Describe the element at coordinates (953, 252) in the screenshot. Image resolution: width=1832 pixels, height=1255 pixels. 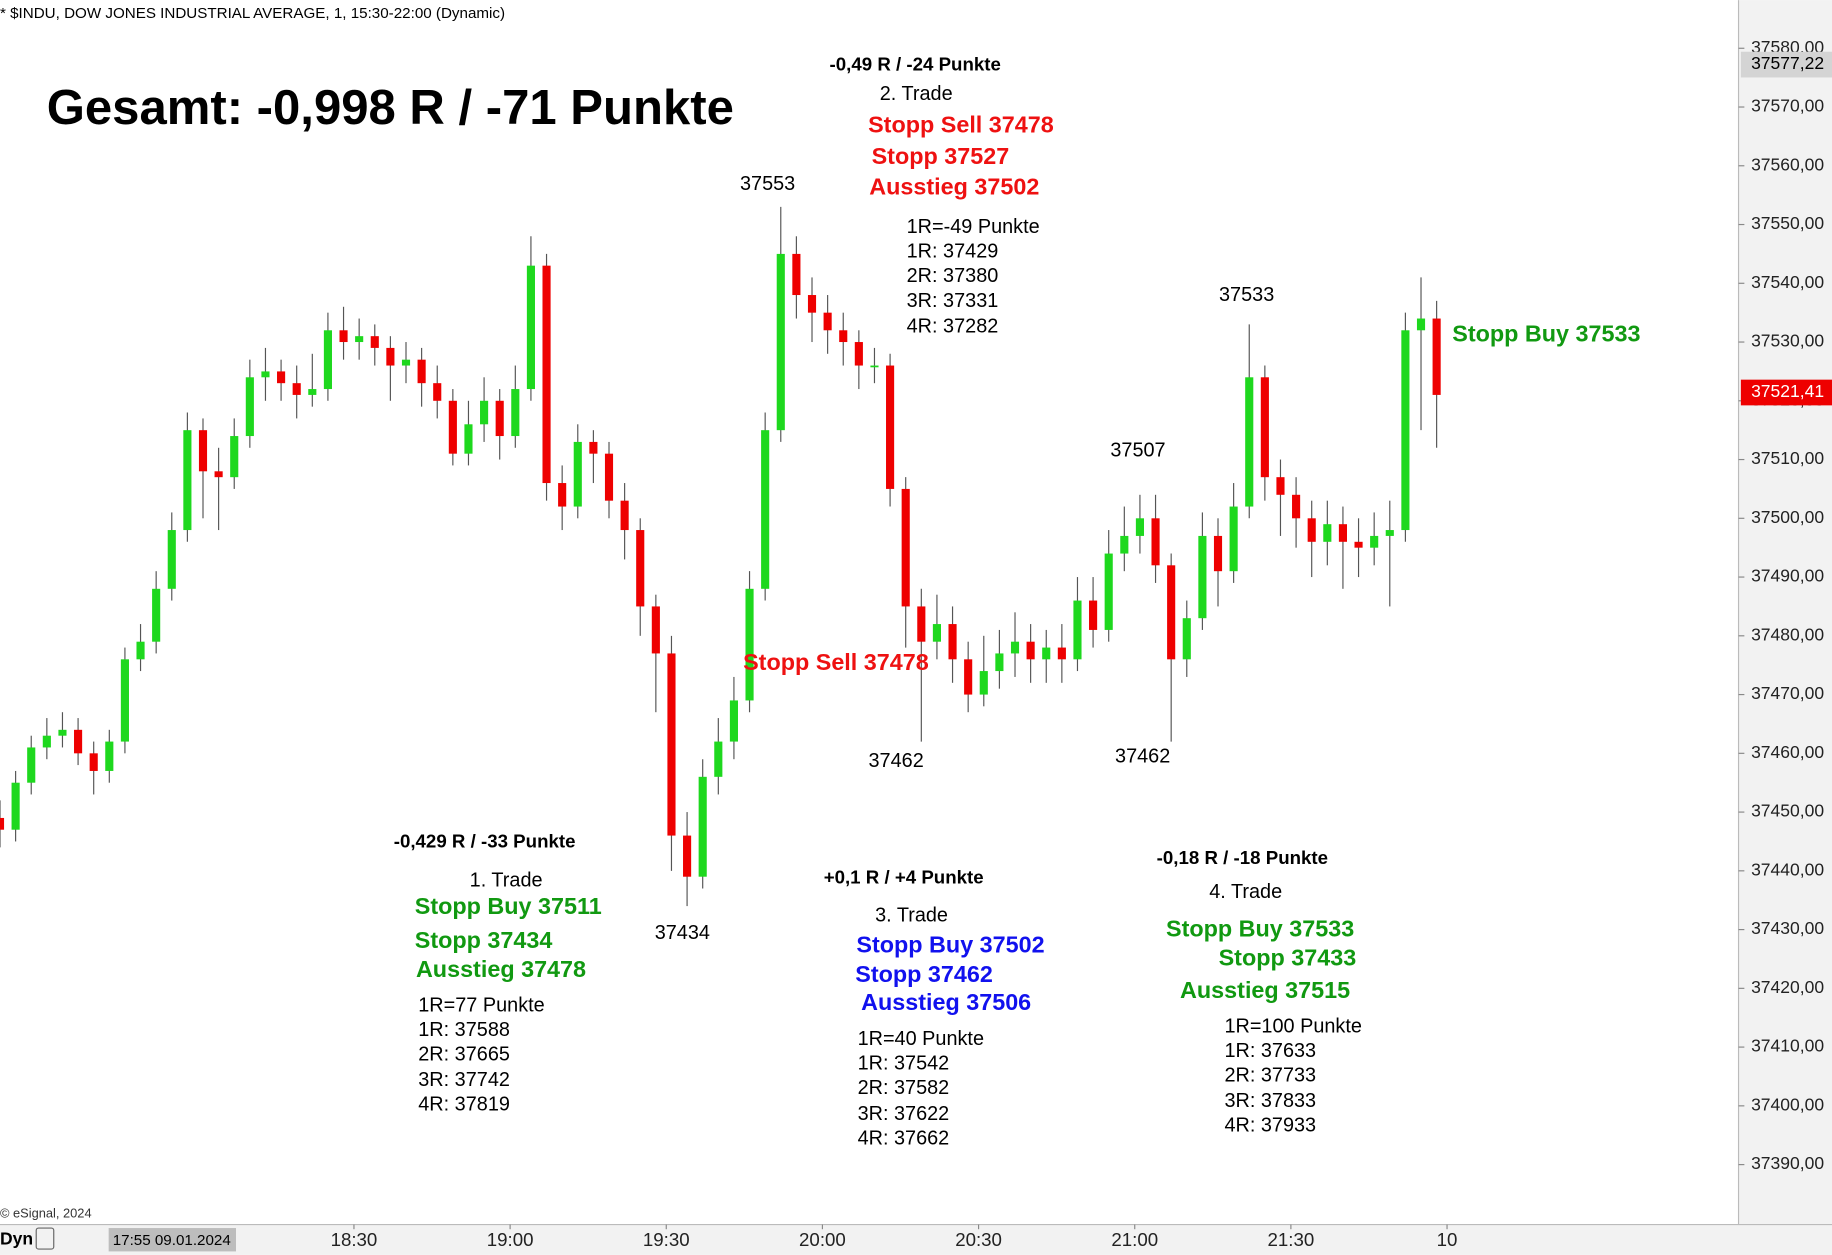
I see `annotation: 1R: 37429` at that location.